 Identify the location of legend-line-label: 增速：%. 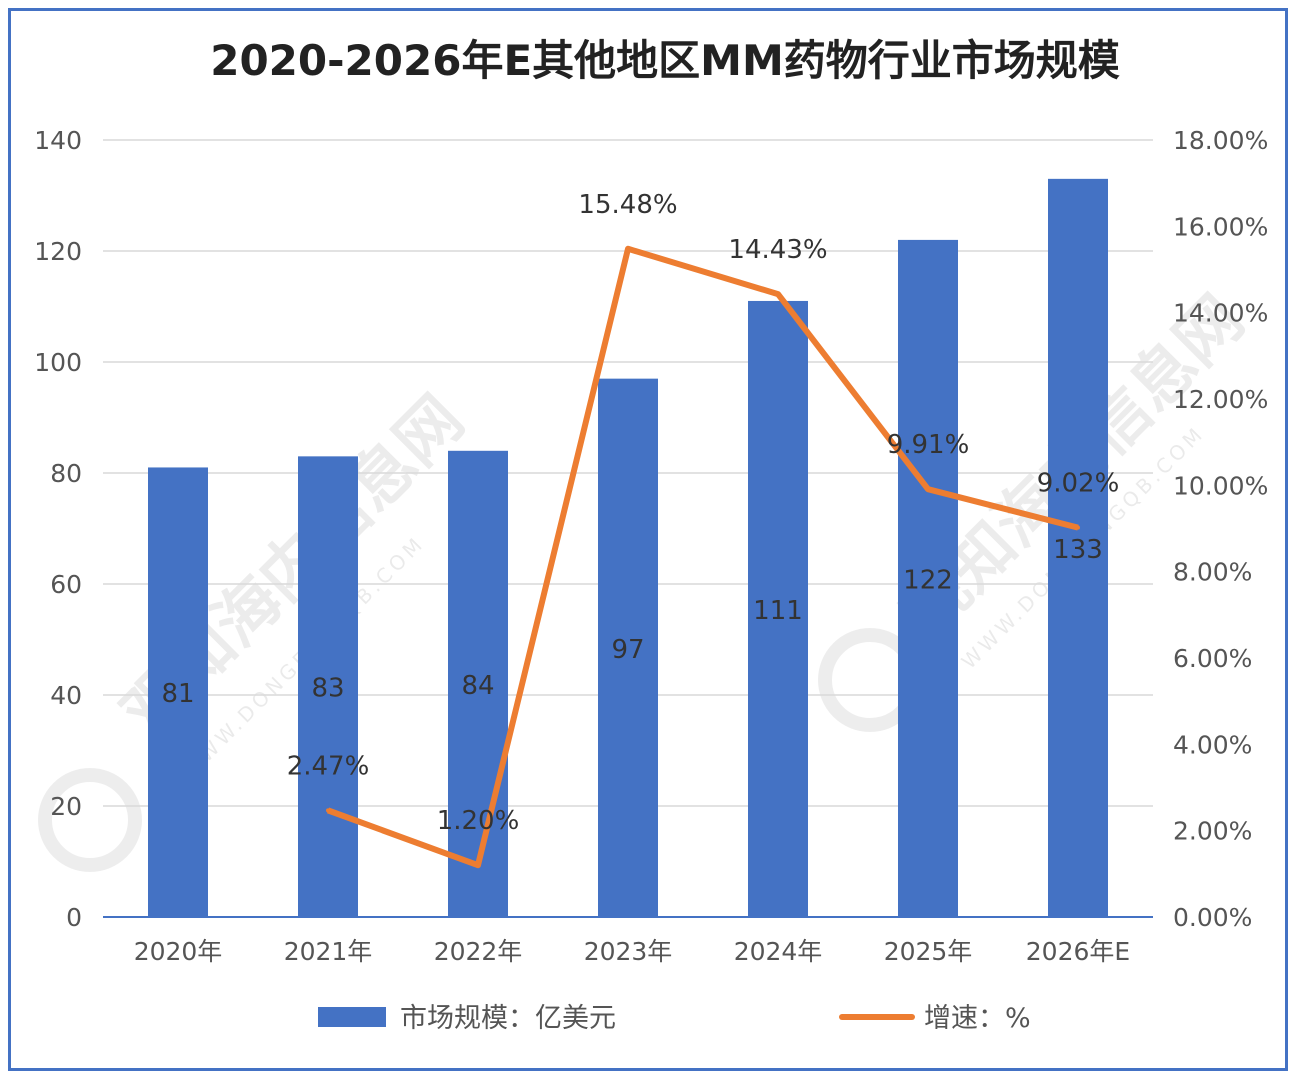
(977, 1018).